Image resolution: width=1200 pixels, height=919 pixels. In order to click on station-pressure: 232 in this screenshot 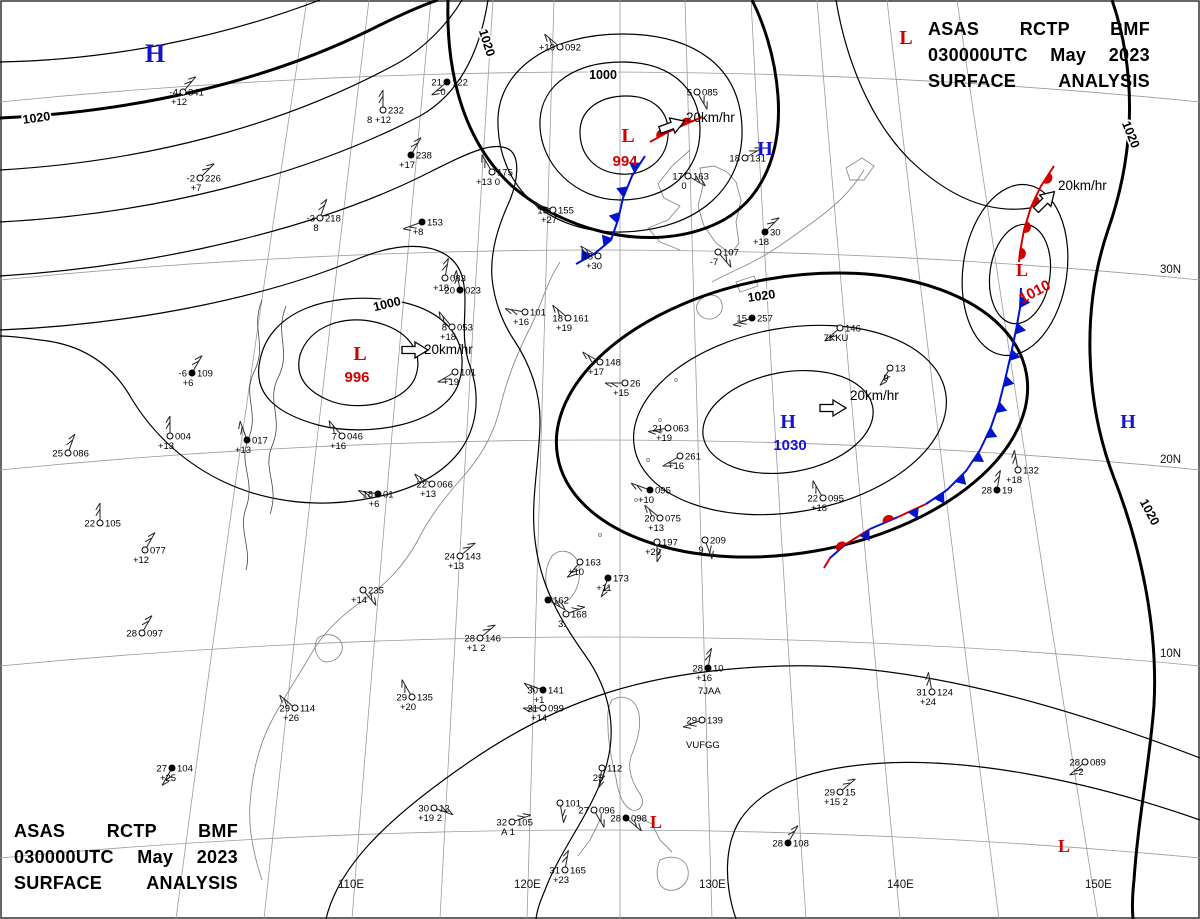, I will do `click(396, 111)`.